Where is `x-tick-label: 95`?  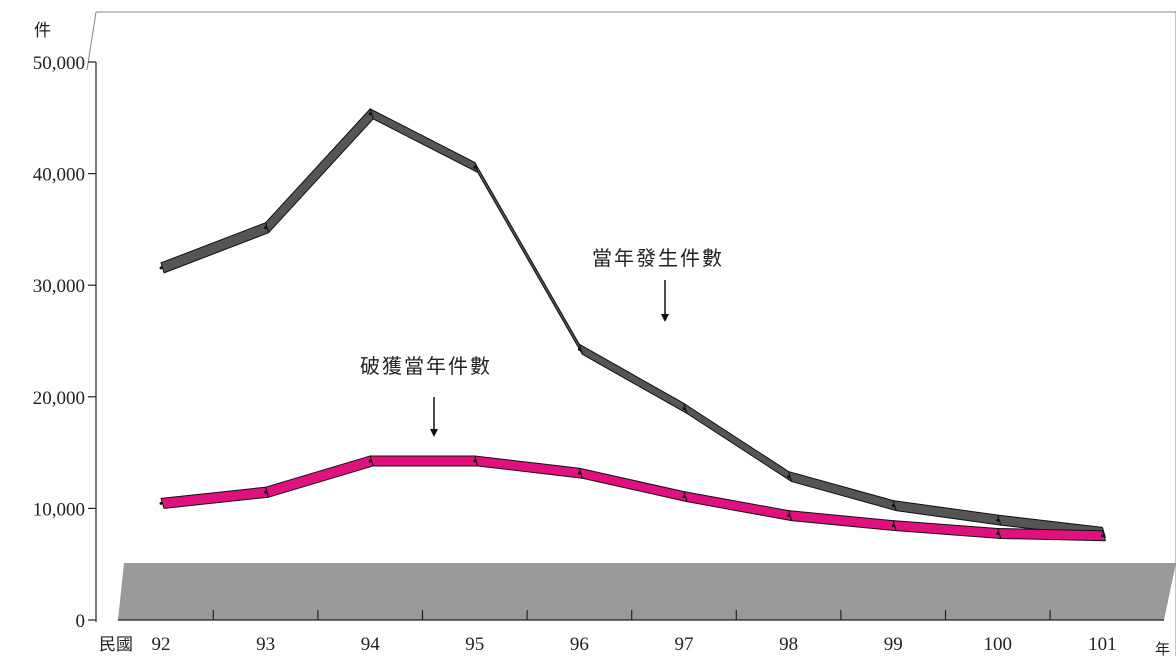 x-tick-label: 95 is located at coordinates (474, 644).